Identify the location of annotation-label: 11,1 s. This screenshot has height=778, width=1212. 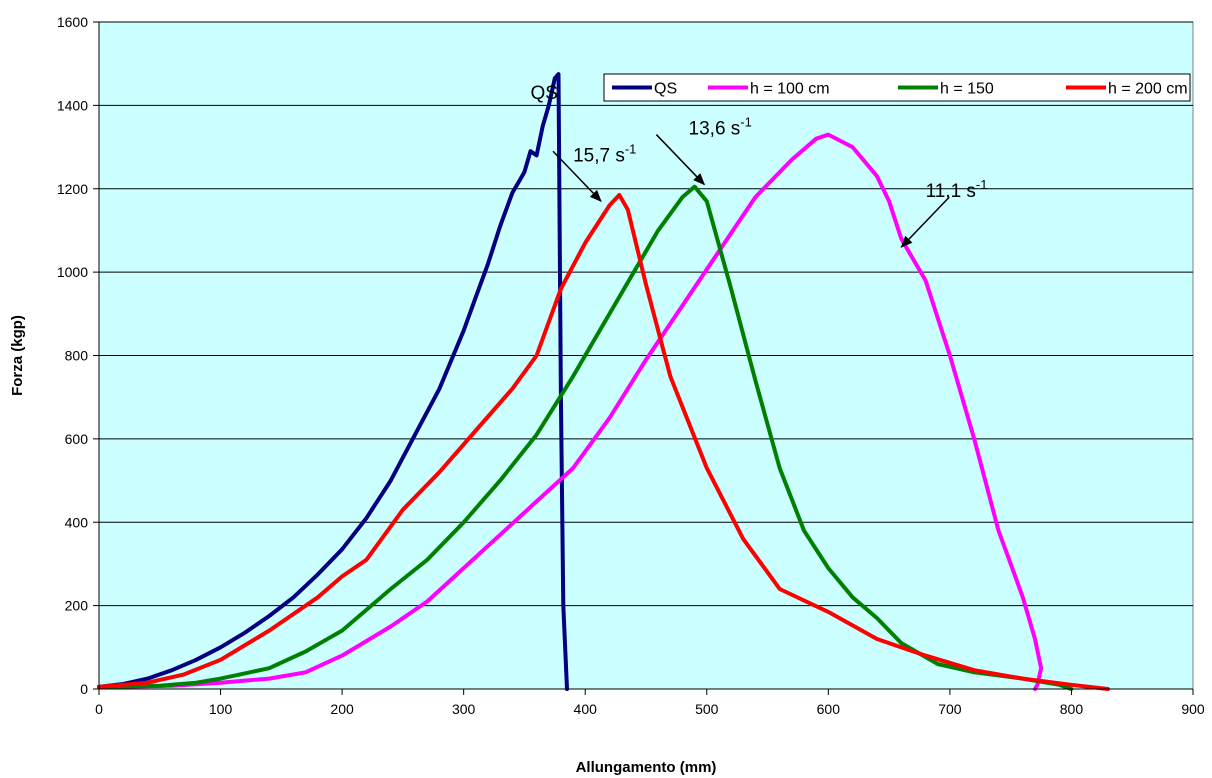
(951, 191).